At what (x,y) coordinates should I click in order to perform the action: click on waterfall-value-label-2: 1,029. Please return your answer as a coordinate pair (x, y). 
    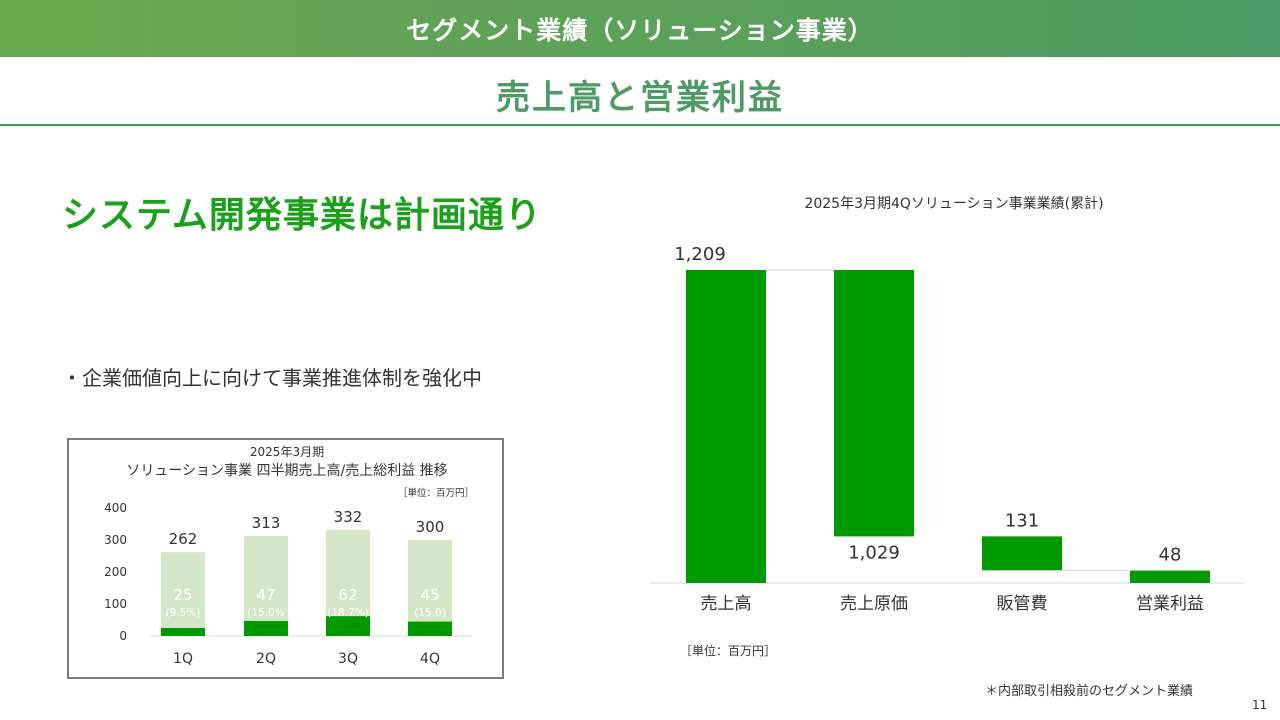
    Looking at the image, I should click on (874, 552).